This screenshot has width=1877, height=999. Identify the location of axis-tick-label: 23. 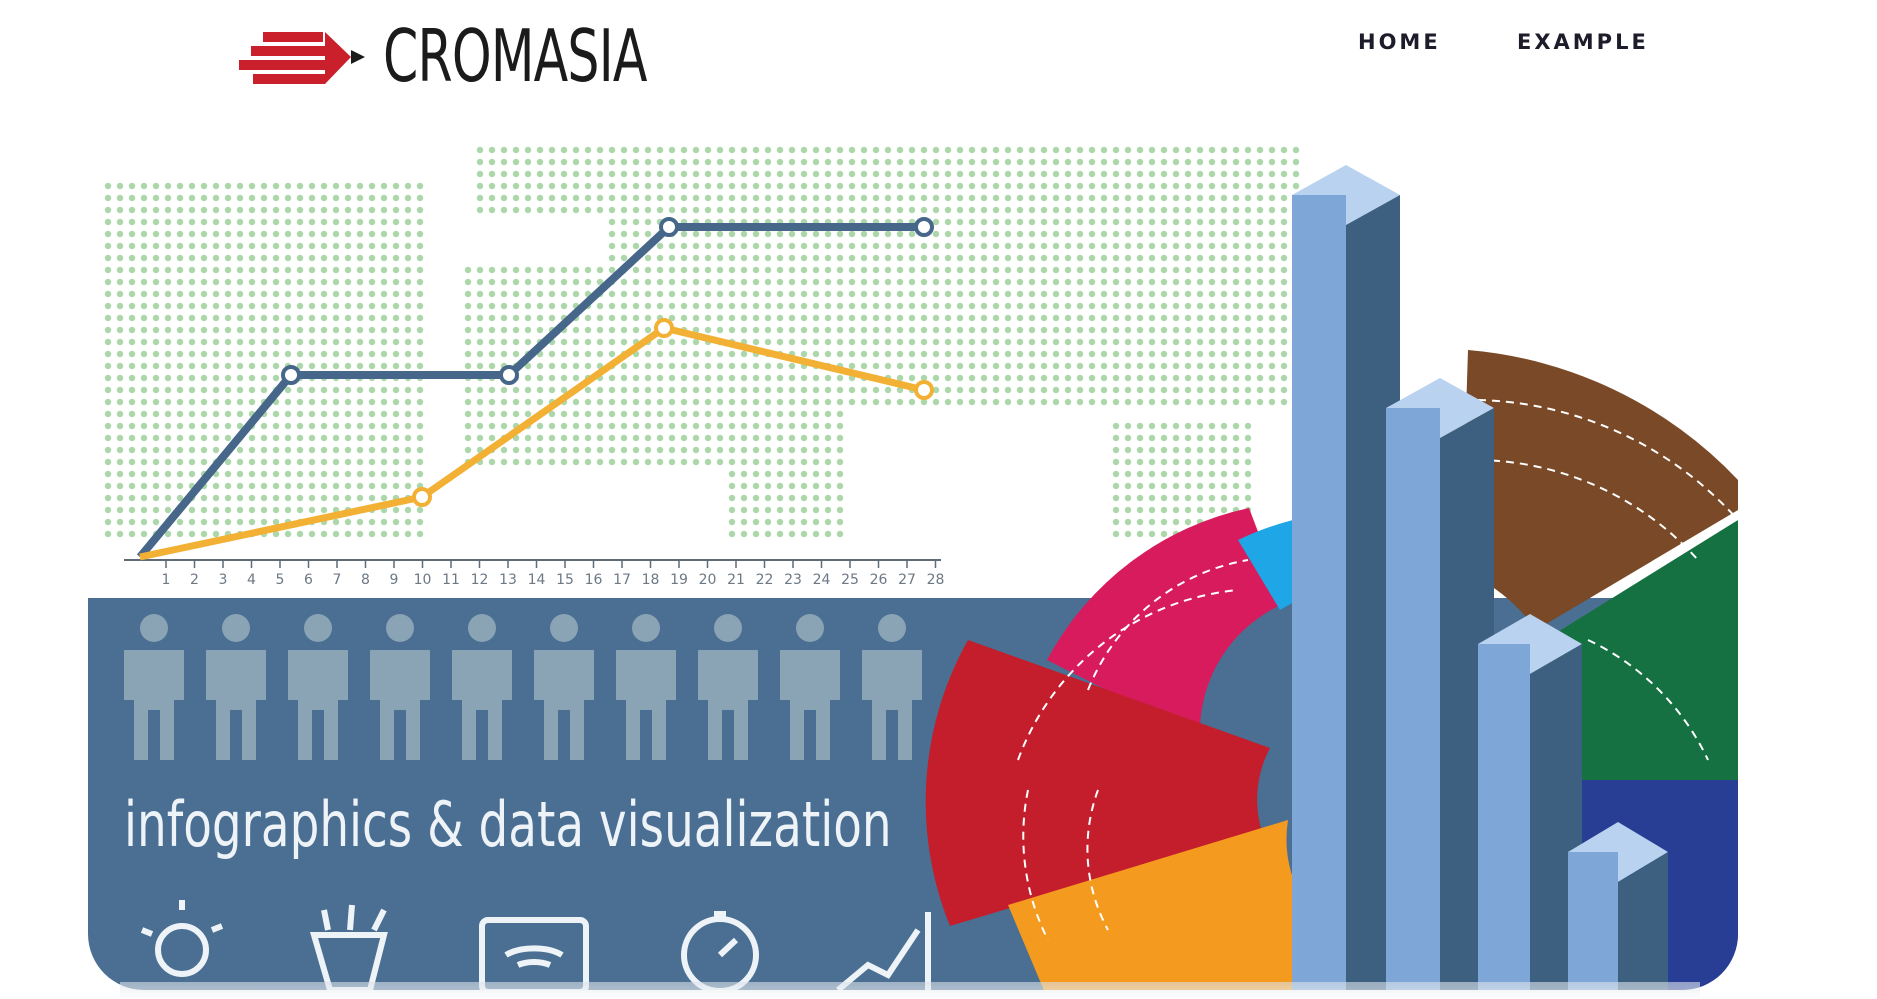
(793, 580).